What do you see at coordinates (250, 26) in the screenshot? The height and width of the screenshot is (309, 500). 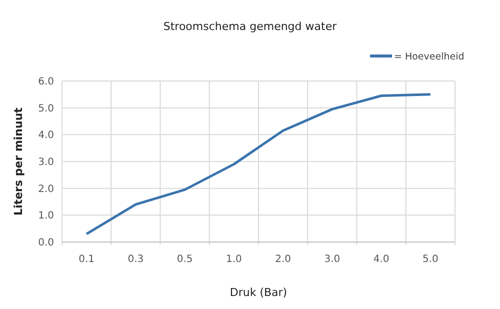 I see `chart-title: Stroomschema gemengd water` at bounding box center [250, 26].